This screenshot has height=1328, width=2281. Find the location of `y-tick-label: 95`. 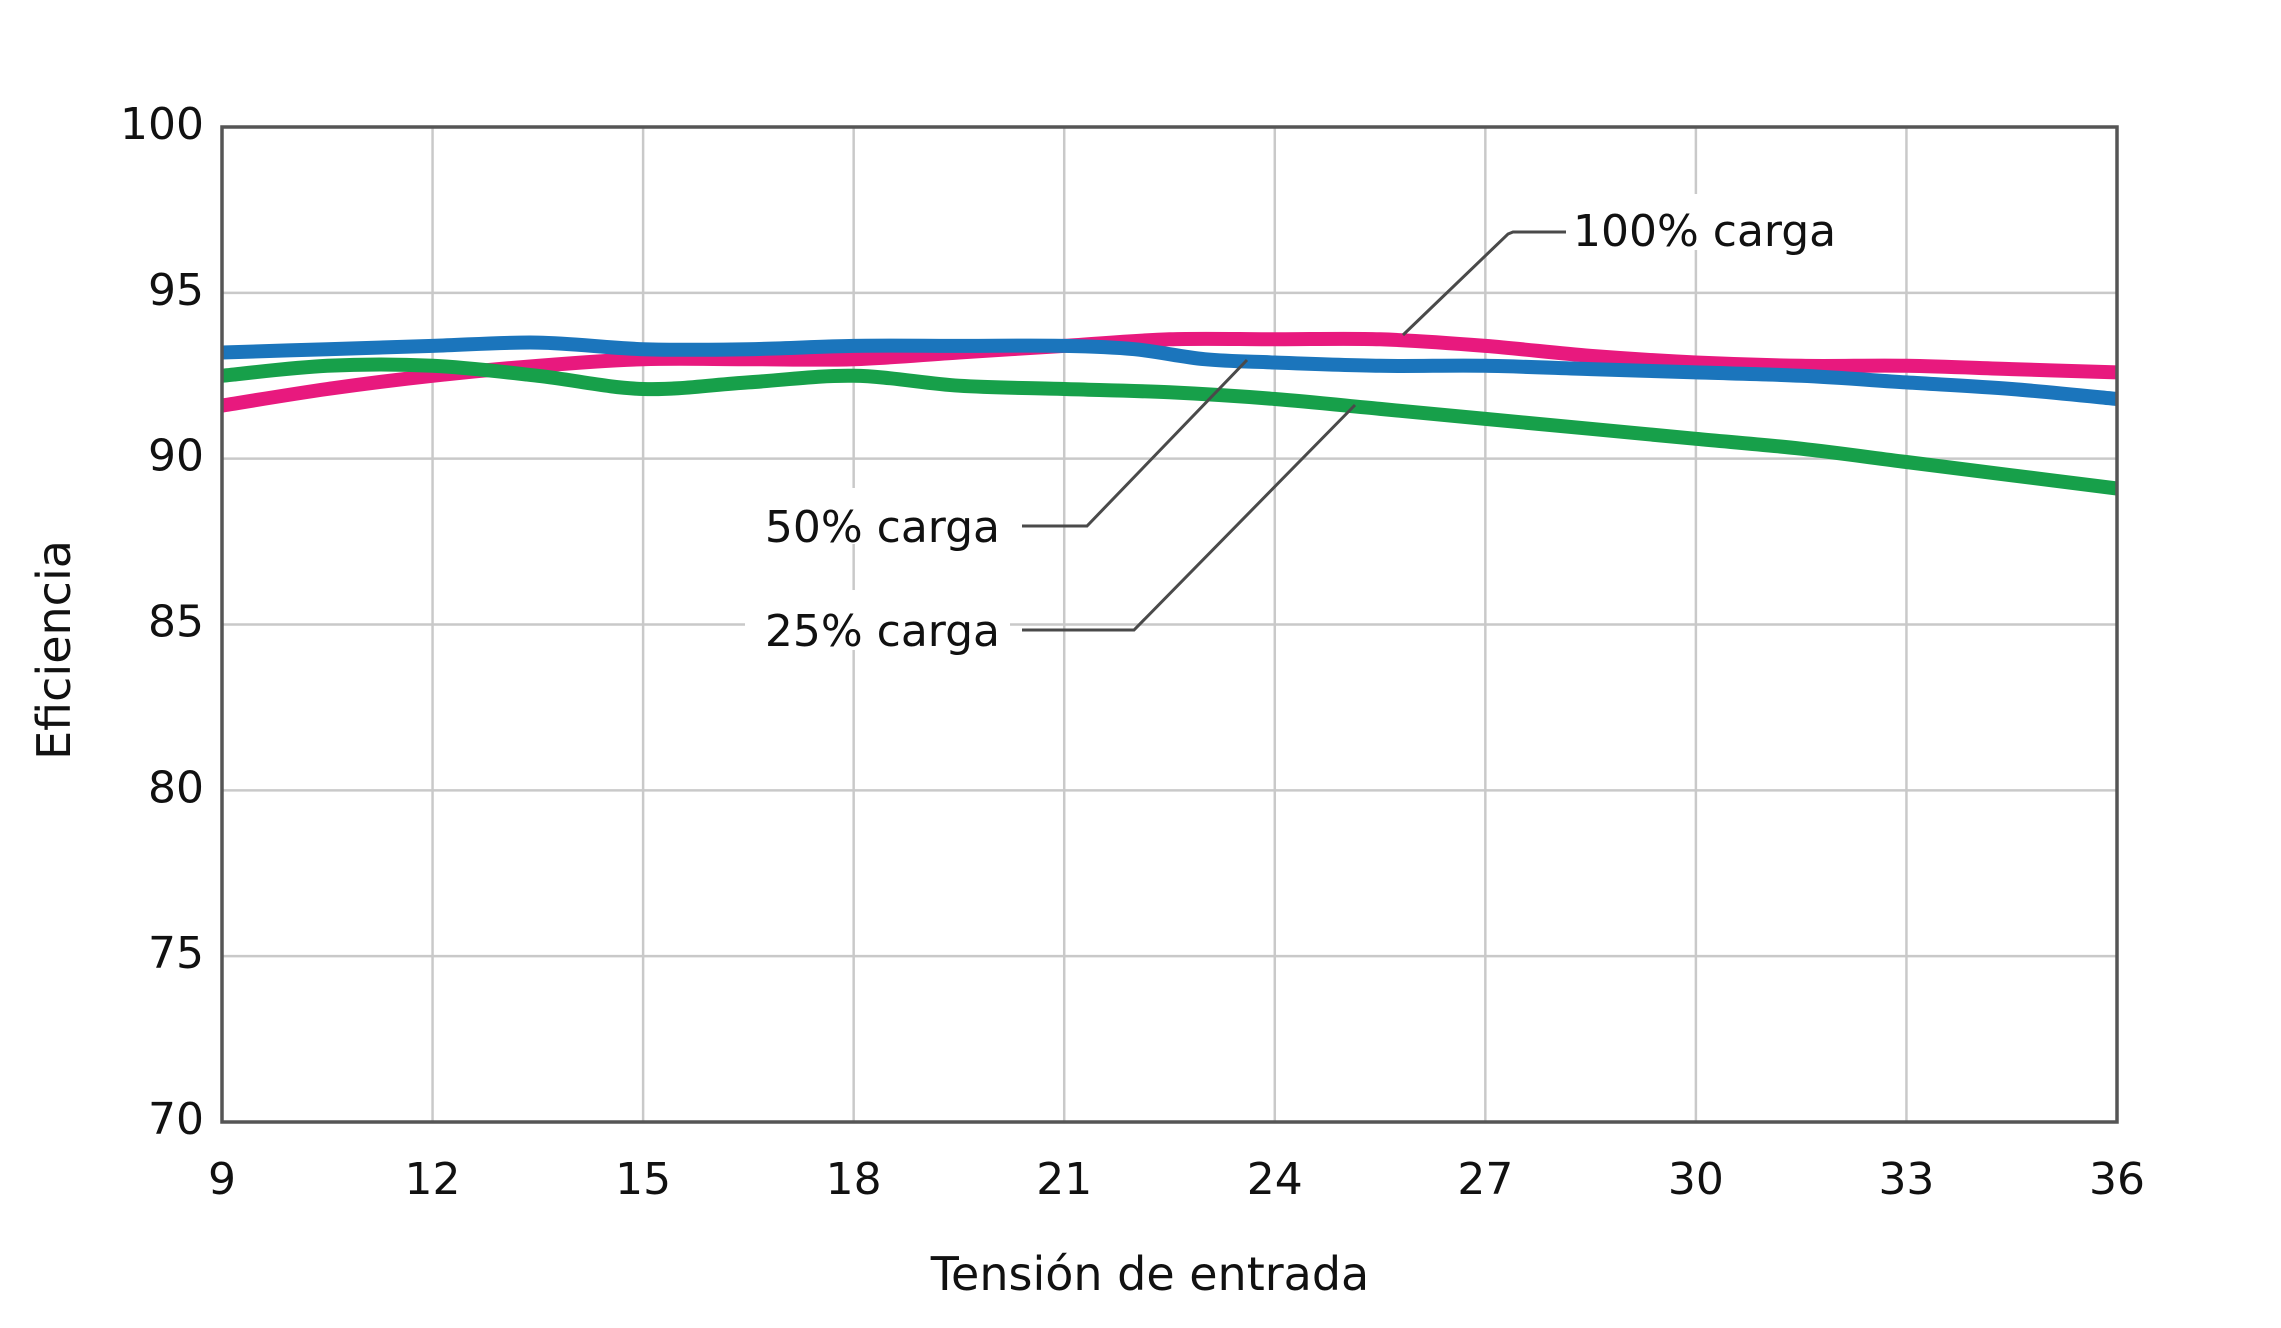

y-tick-label: 95 is located at coordinates (176, 290).